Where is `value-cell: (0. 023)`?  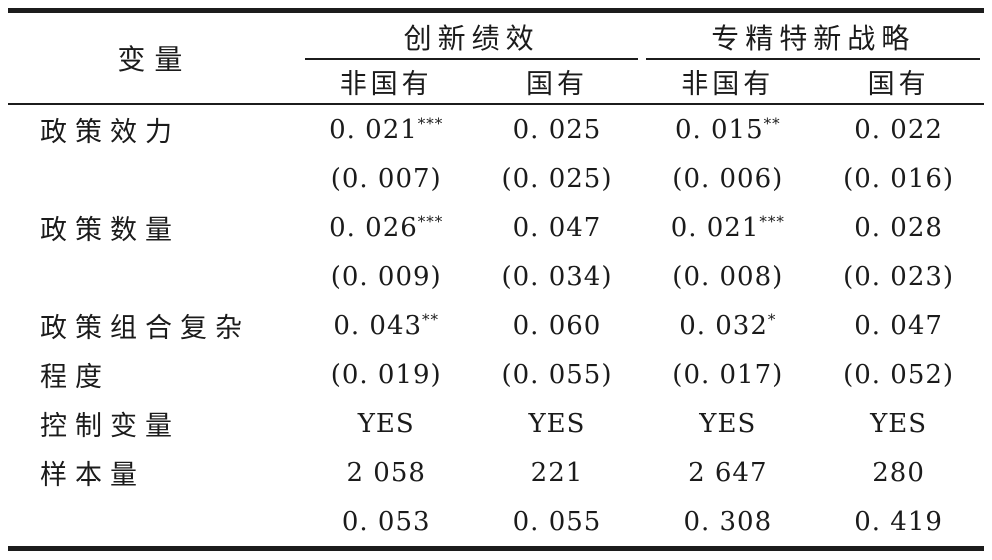 value-cell: (0. 023) is located at coordinates (899, 276).